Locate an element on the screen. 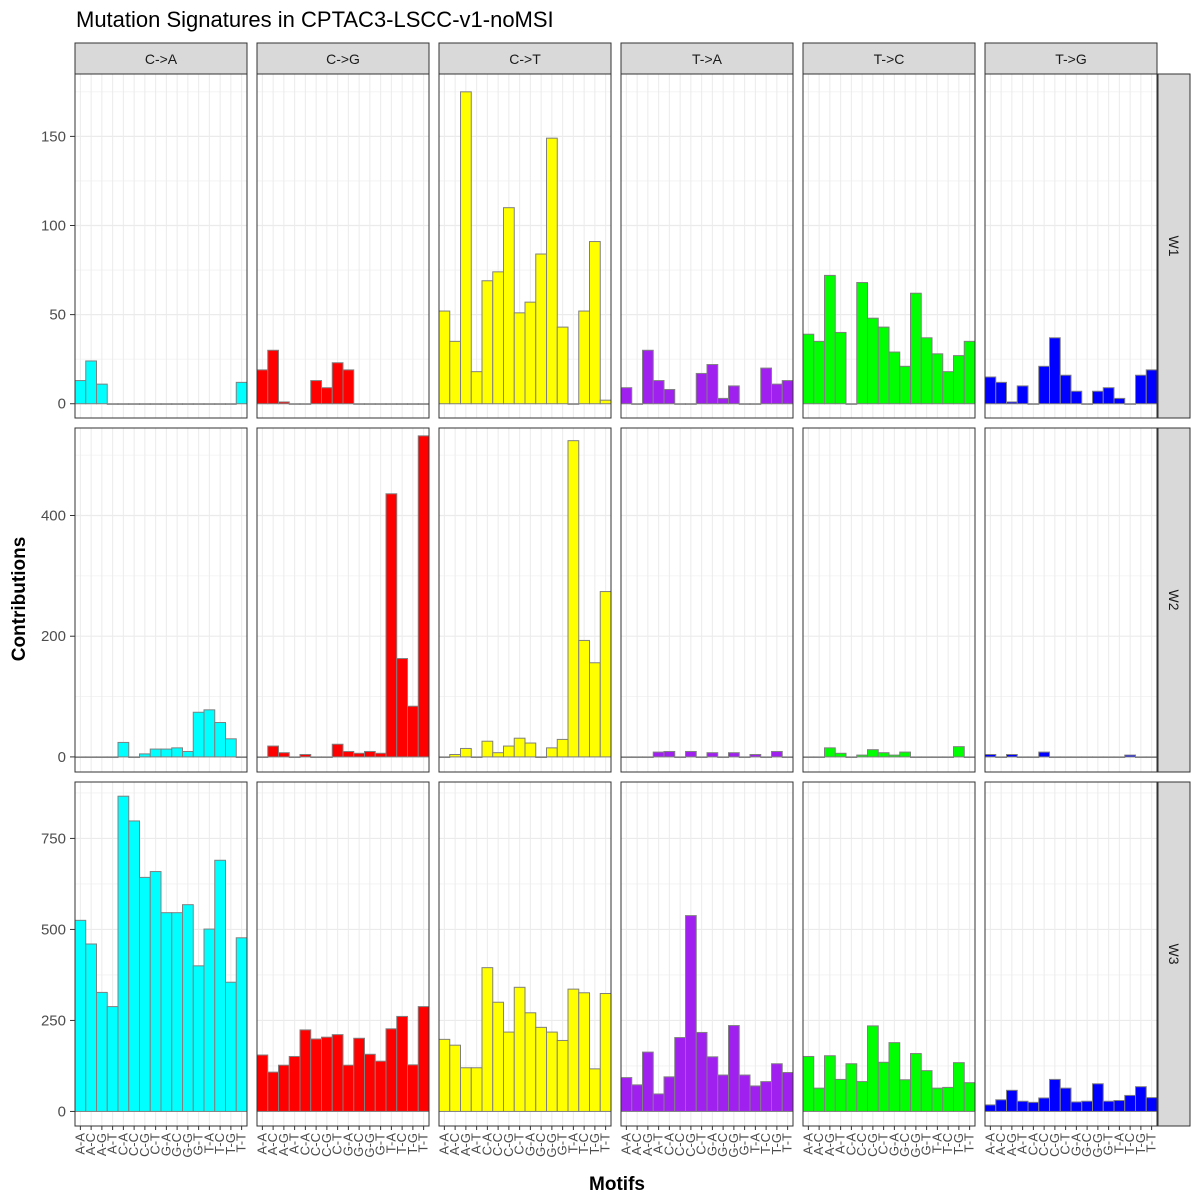 The image size is (1200, 1200). bar-W1-T->G-T-T is located at coordinates (1151, 387).